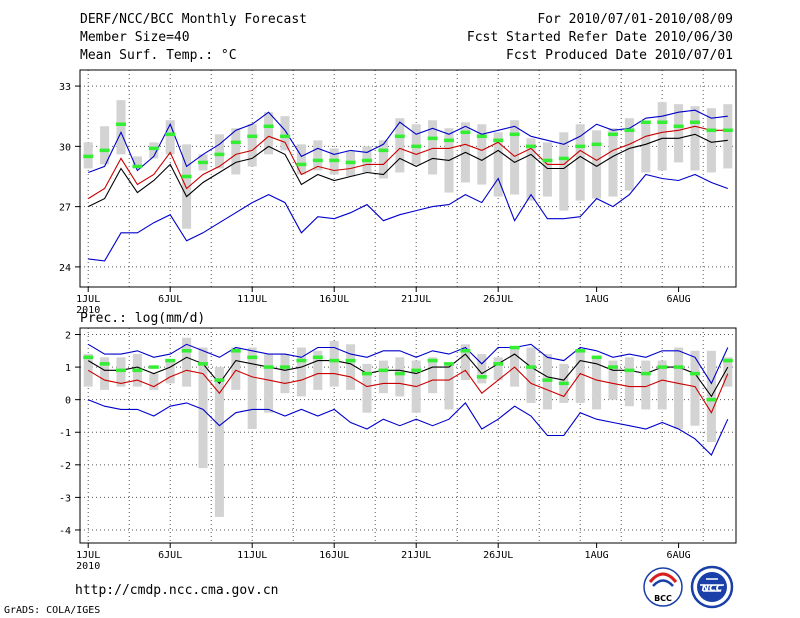 The width and height of the screenshot is (800, 618). I want to click on y-tick-label: 33, so click(65, 87).